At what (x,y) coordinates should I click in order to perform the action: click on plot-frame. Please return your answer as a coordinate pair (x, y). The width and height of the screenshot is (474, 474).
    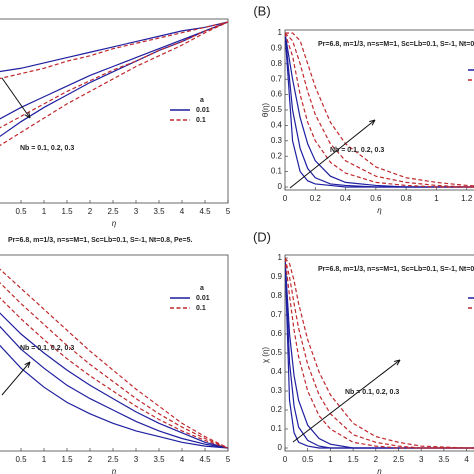
    Looking at the image, I should click on (379, 110).